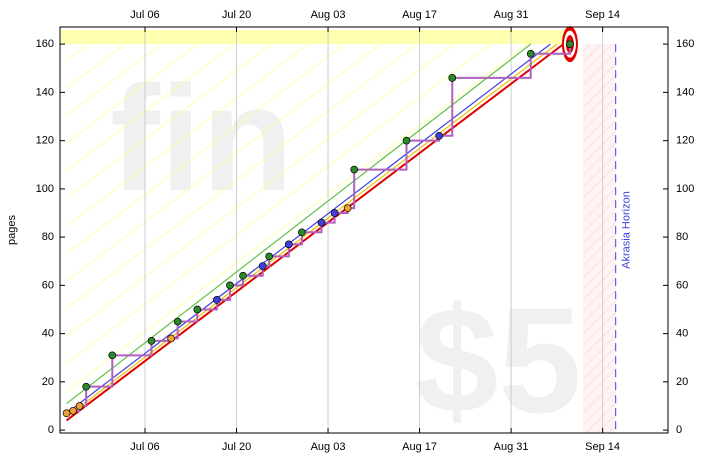  Describe the element at coordinates (315, 37) in the screenshot. I see `goal-band` at that location.